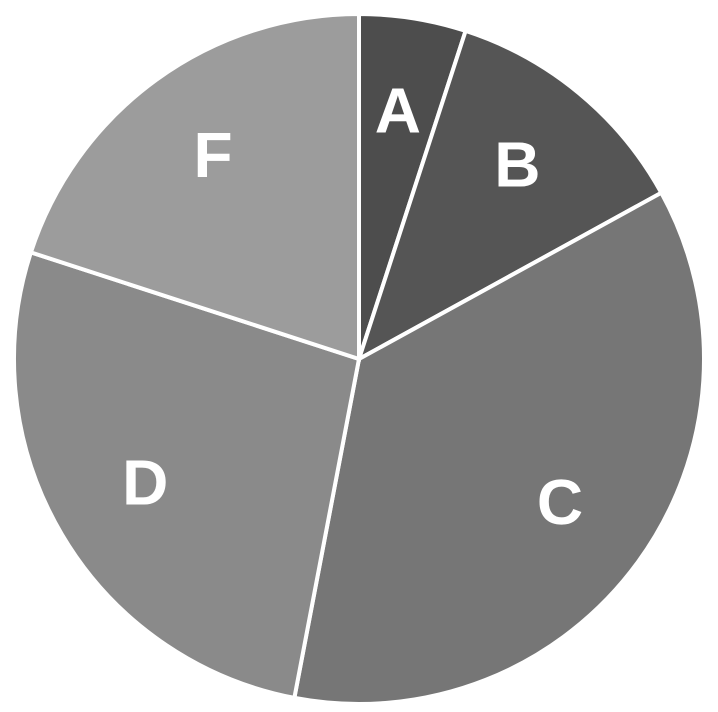 The width and height of the screenshot is (718, 712). Describe the element at coordinates (560, 502) in the screenshot. I see `slice-label: C` at that location.